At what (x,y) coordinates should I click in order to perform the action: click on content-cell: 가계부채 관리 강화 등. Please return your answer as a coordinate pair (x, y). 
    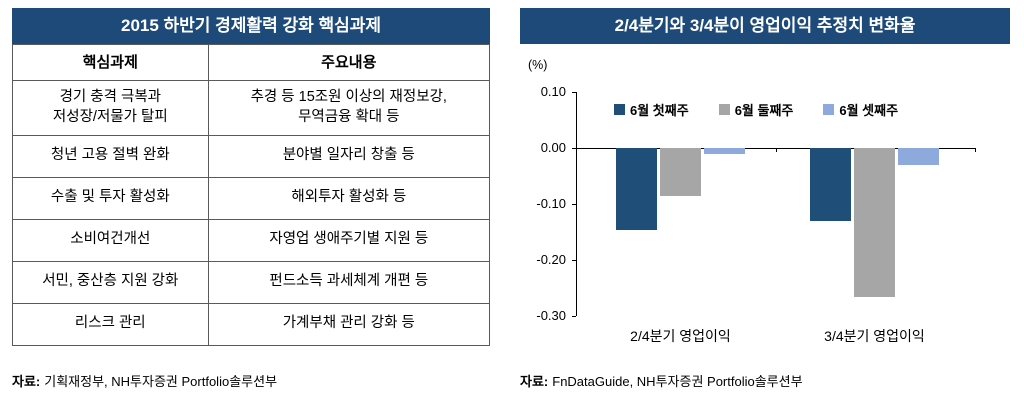
    Looking at the image, I should click on (349, 324).